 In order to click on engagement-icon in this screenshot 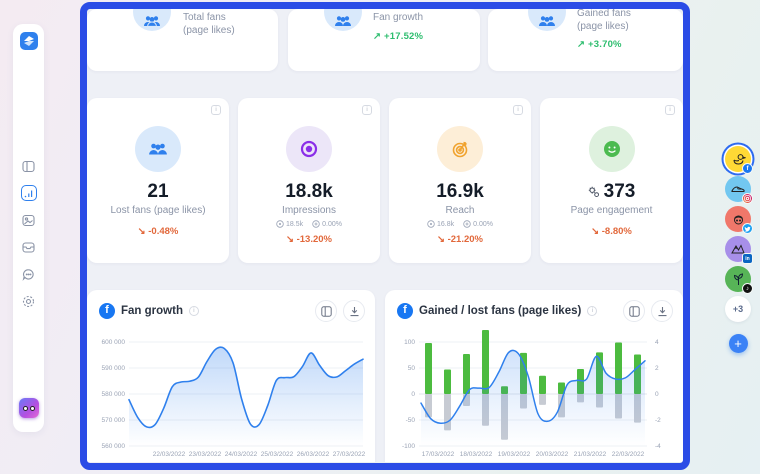, I will do `click(611, 149)`.